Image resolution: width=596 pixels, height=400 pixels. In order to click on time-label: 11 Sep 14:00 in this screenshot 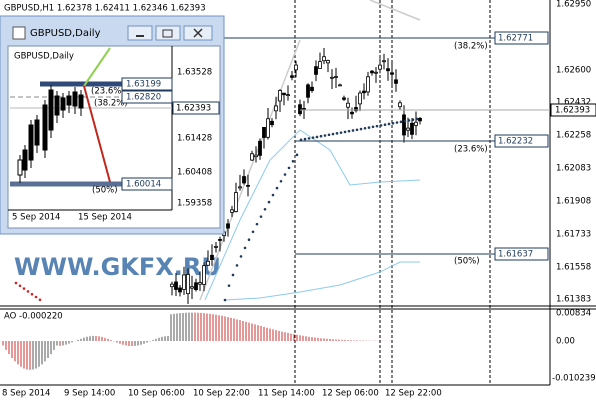, I will do `click(286, 394)`.